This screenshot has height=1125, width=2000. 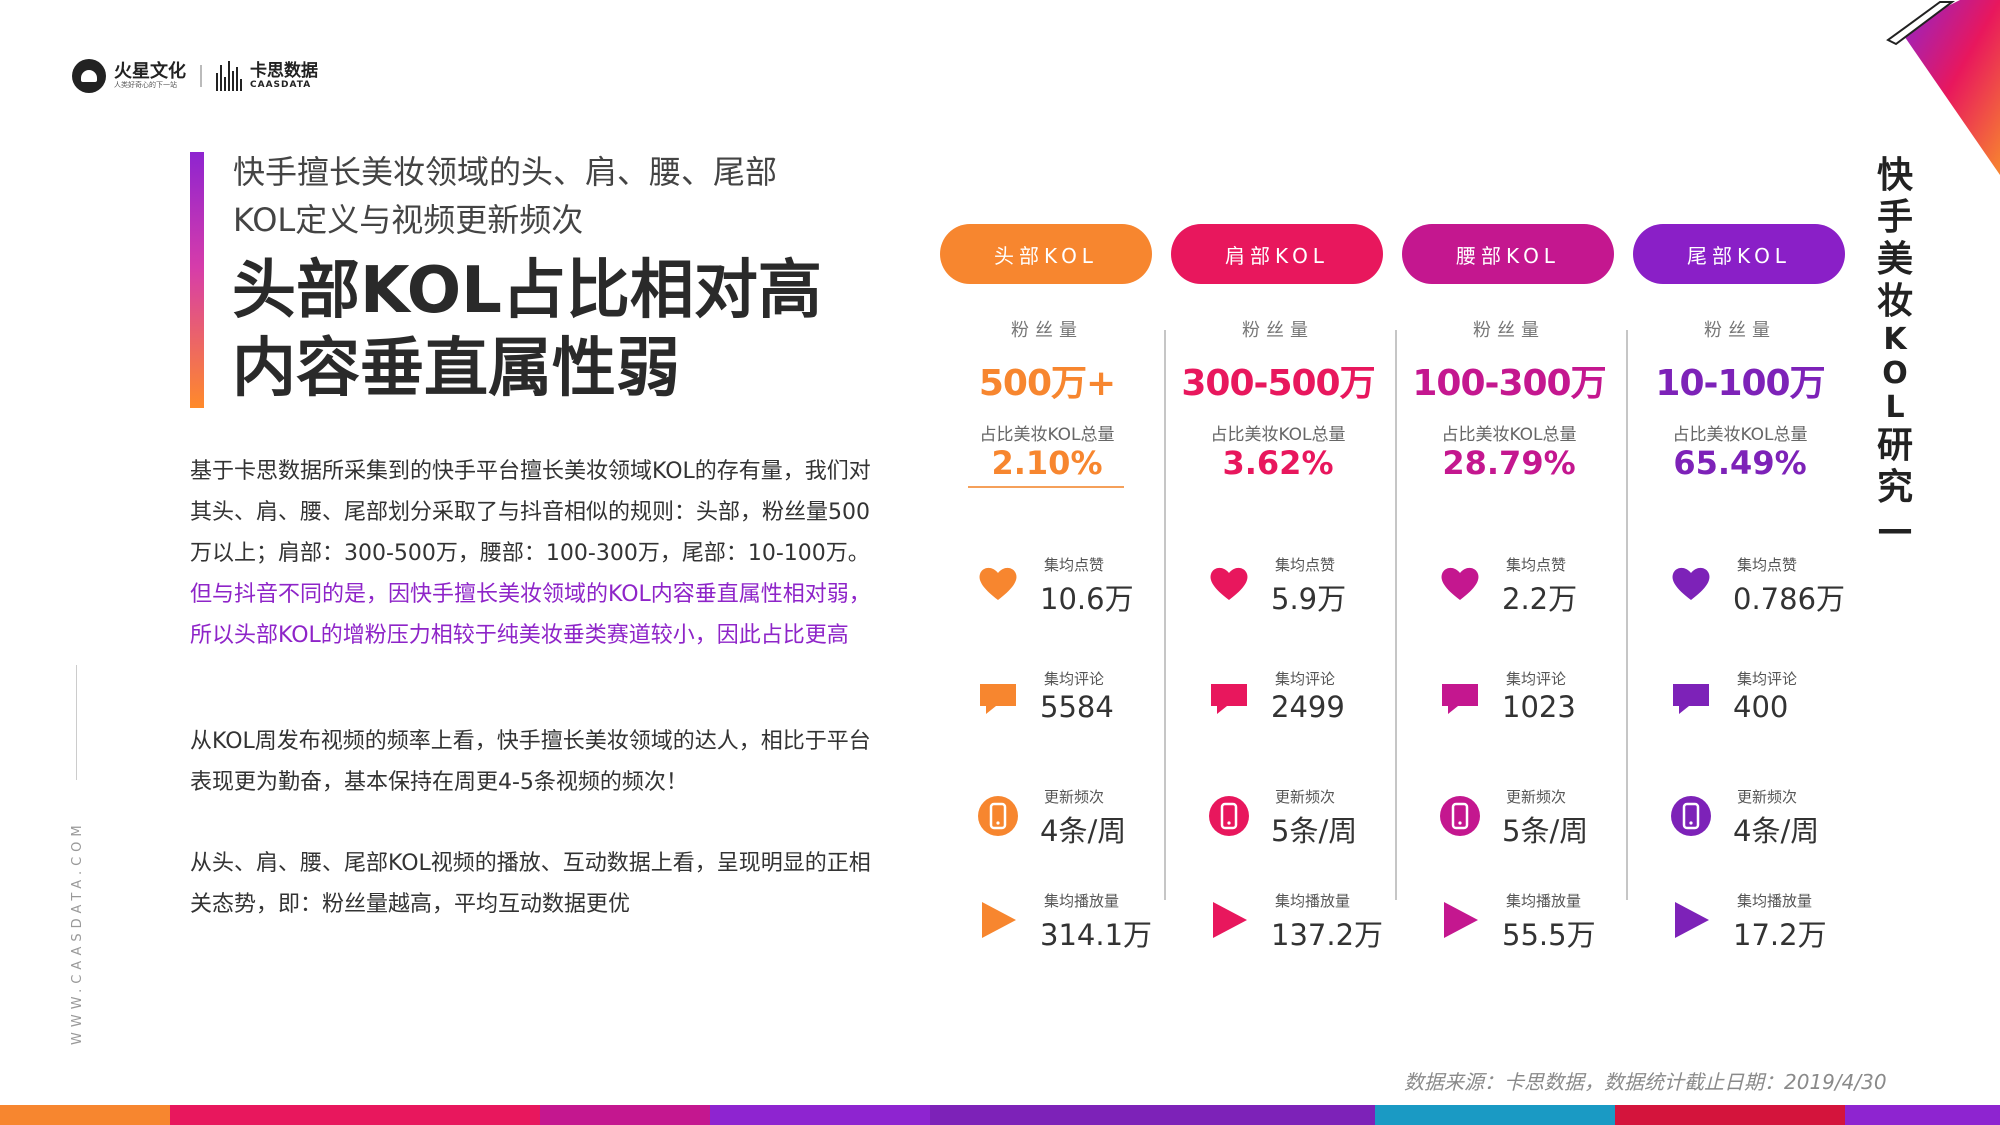 I want to click on metric-plays: 集均播放量 17.2万, so click(x=1769, y=921).